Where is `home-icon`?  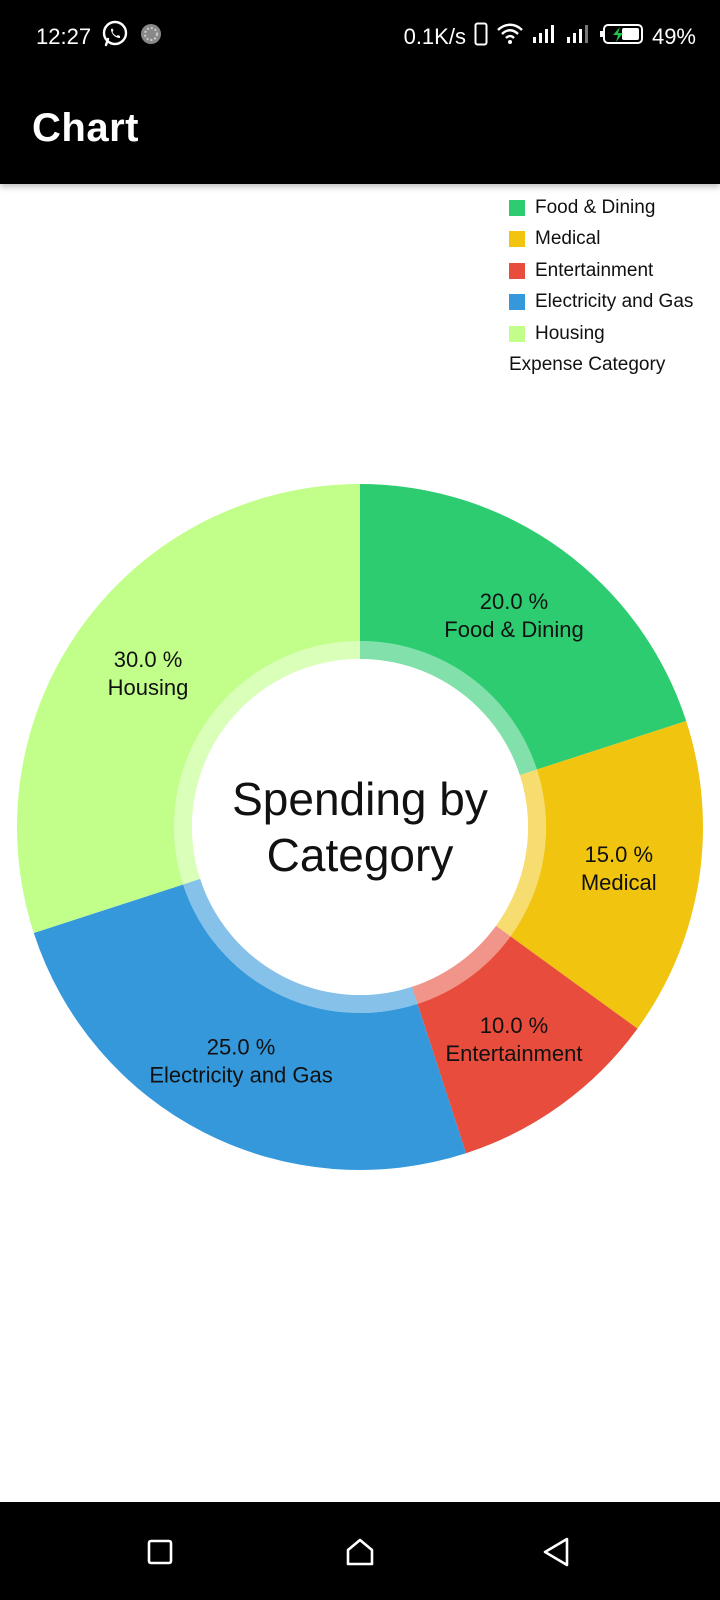 home-icon is located at coordinates (360, 1552).